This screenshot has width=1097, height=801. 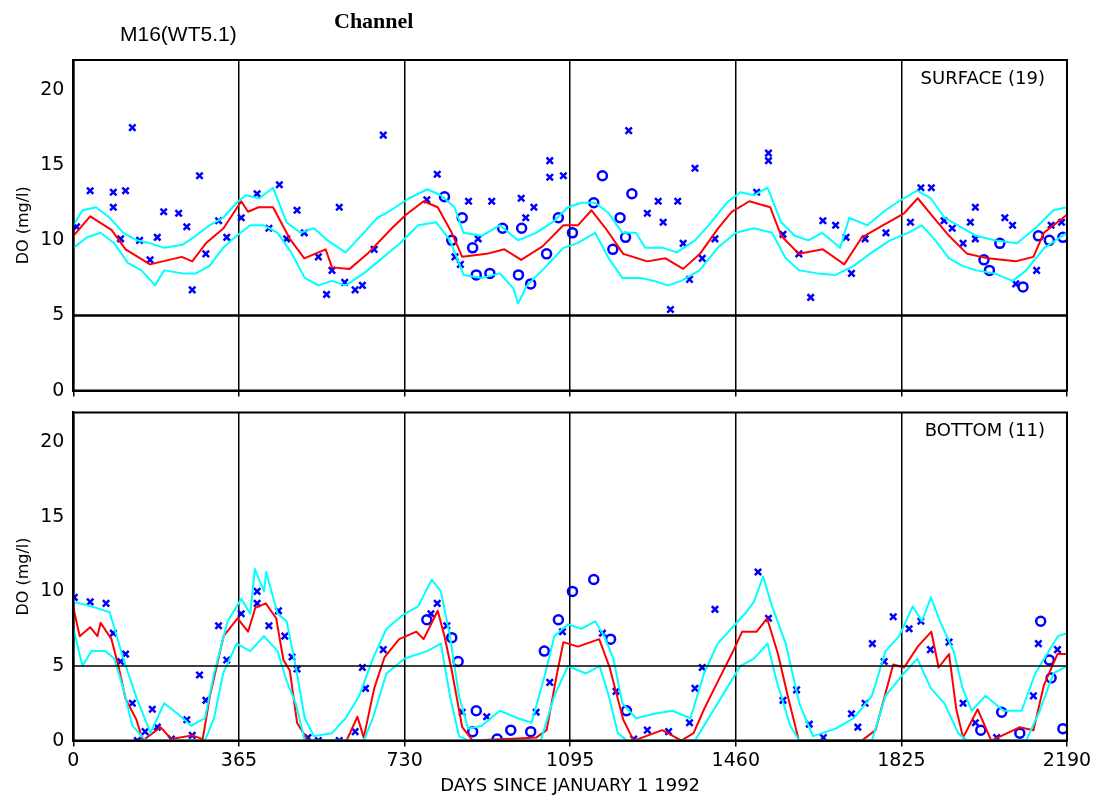 I want to click on x-tick-label: 365, so click(x=239, y=758).